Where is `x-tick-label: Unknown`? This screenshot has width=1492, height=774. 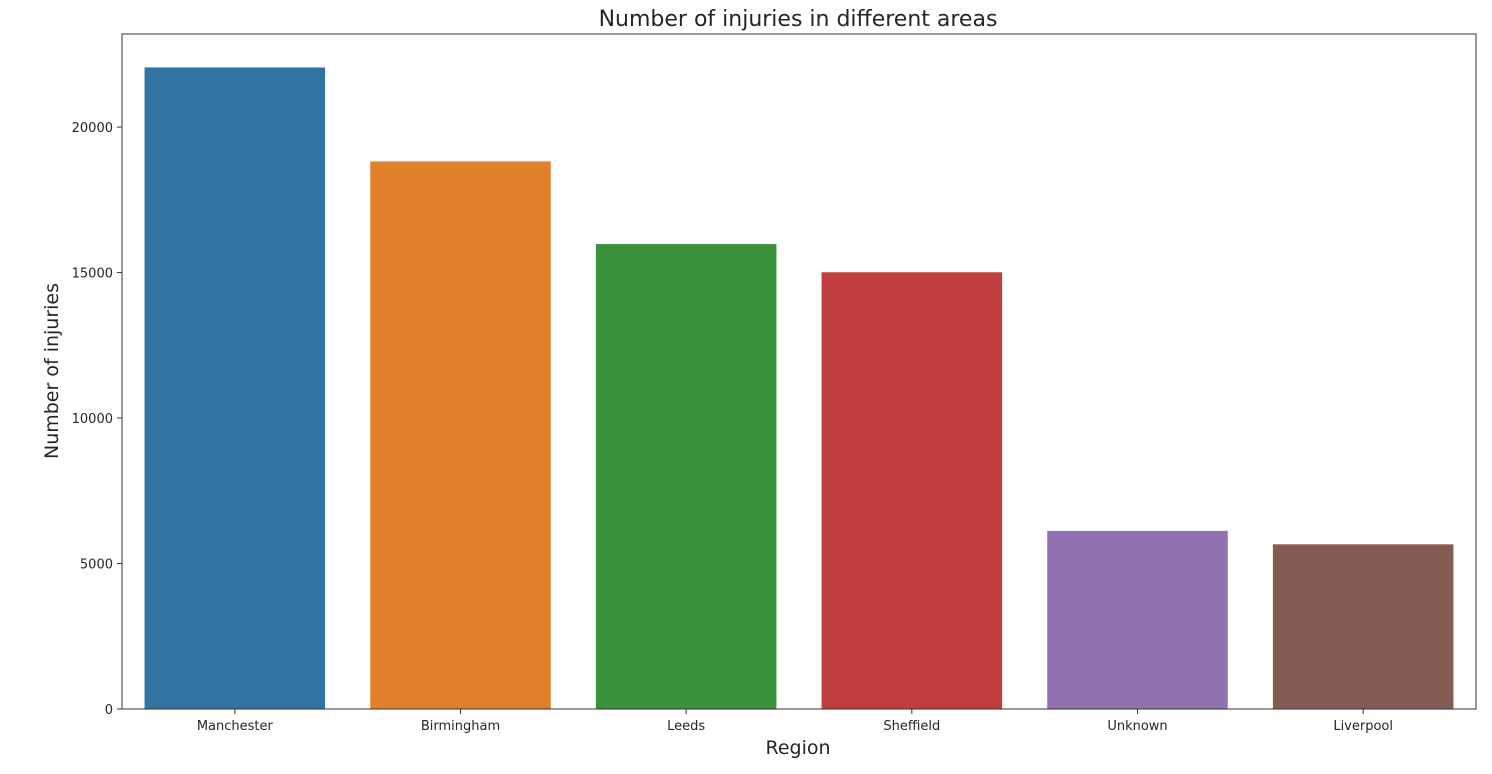 x-tick-label: Unknown is located at coordinates (1137, 726).